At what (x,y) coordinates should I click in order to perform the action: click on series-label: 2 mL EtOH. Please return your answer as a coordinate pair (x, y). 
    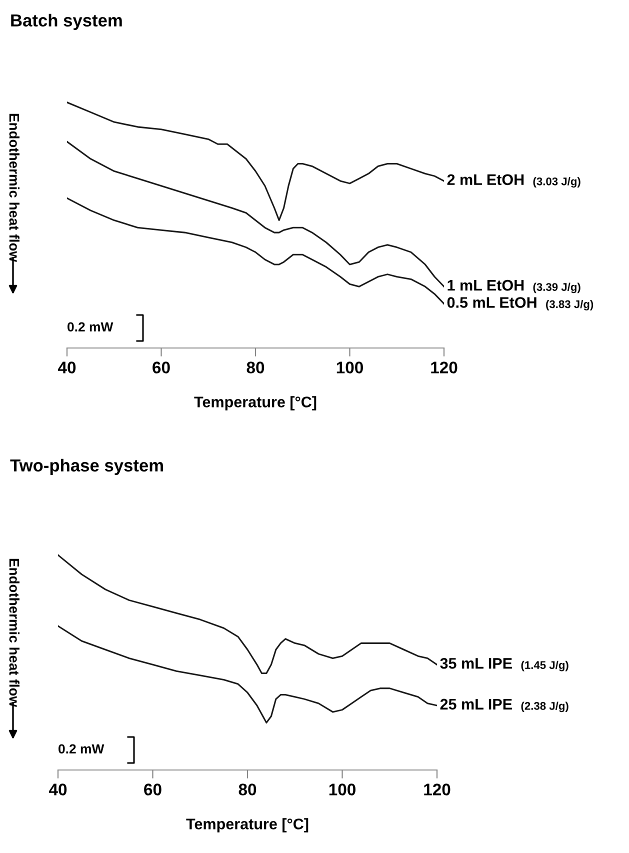
    Looking at the image, I should click on (485, 180).